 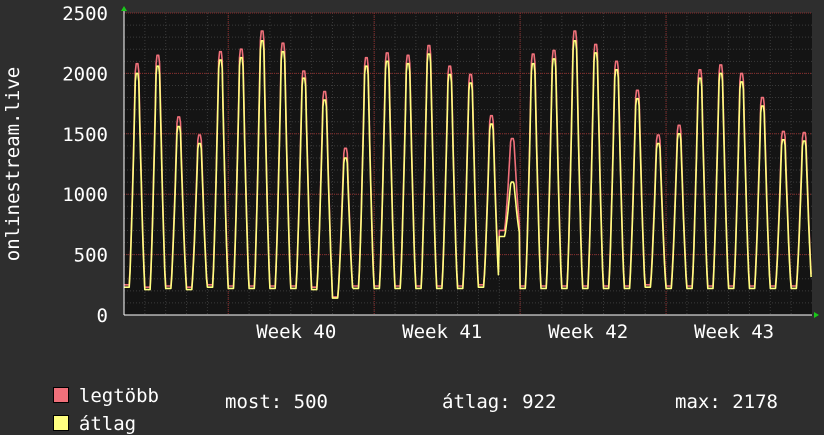 What do you see at coordinates (588, 332) in the screenshot?
I see `x-tick-label: Week 42` at bounding box center [588, 332].